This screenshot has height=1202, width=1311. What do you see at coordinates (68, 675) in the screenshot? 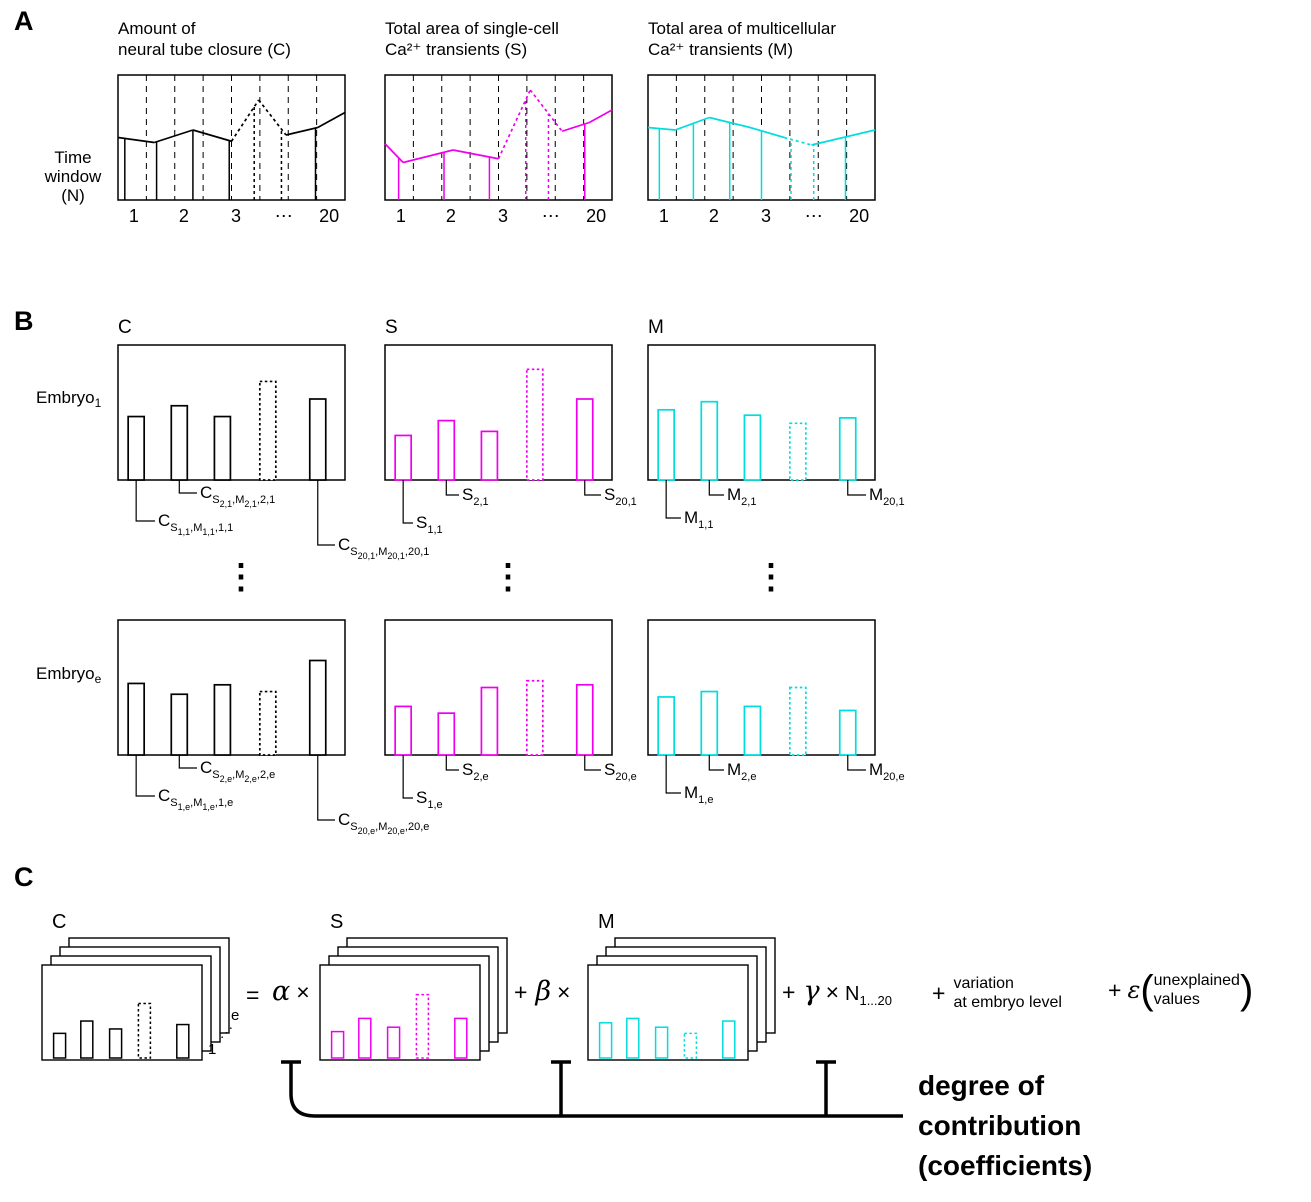
I see `embryo-e-label: Embryoe` at bounding box center [68, 675].